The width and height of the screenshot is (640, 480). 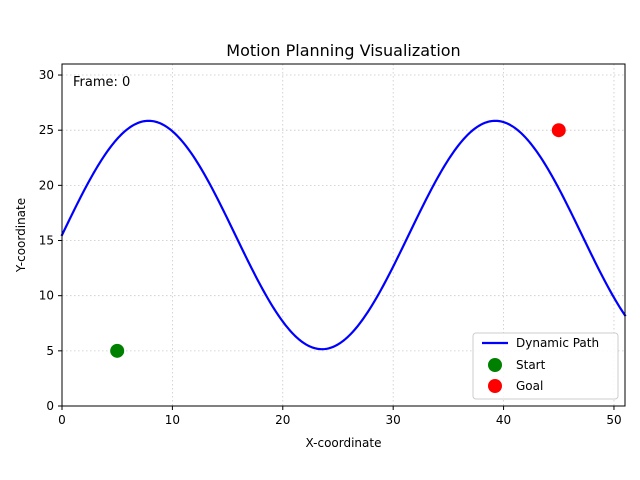 What do you see at coordinates (282, 420) in the screenshot?
I see `x-tick-label-20: 20` at bounding box center [282, 420].